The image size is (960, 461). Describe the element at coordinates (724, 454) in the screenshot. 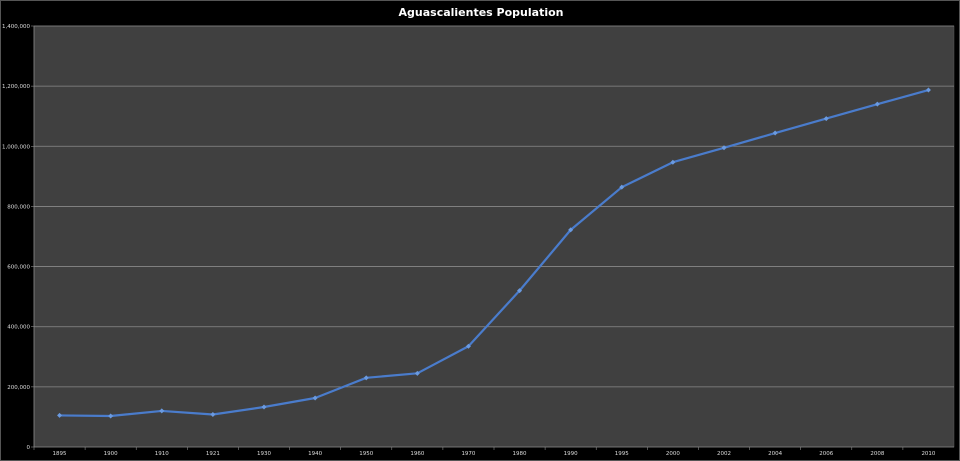

I see `x-tick-label: 2002` at that location.